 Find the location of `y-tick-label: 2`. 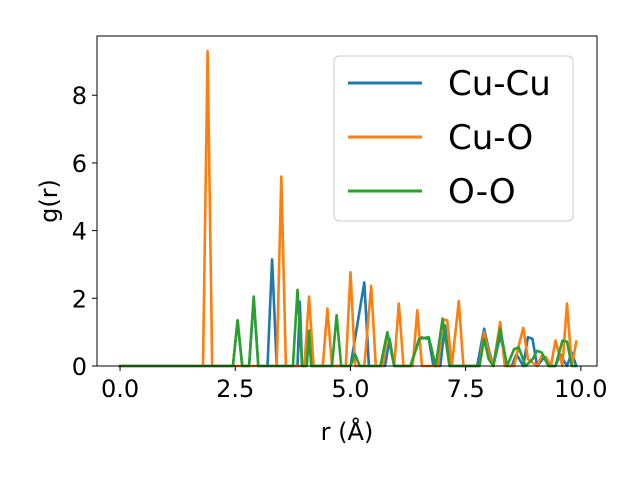

y-tick-label: 2 is located at coordinates (79, 299).